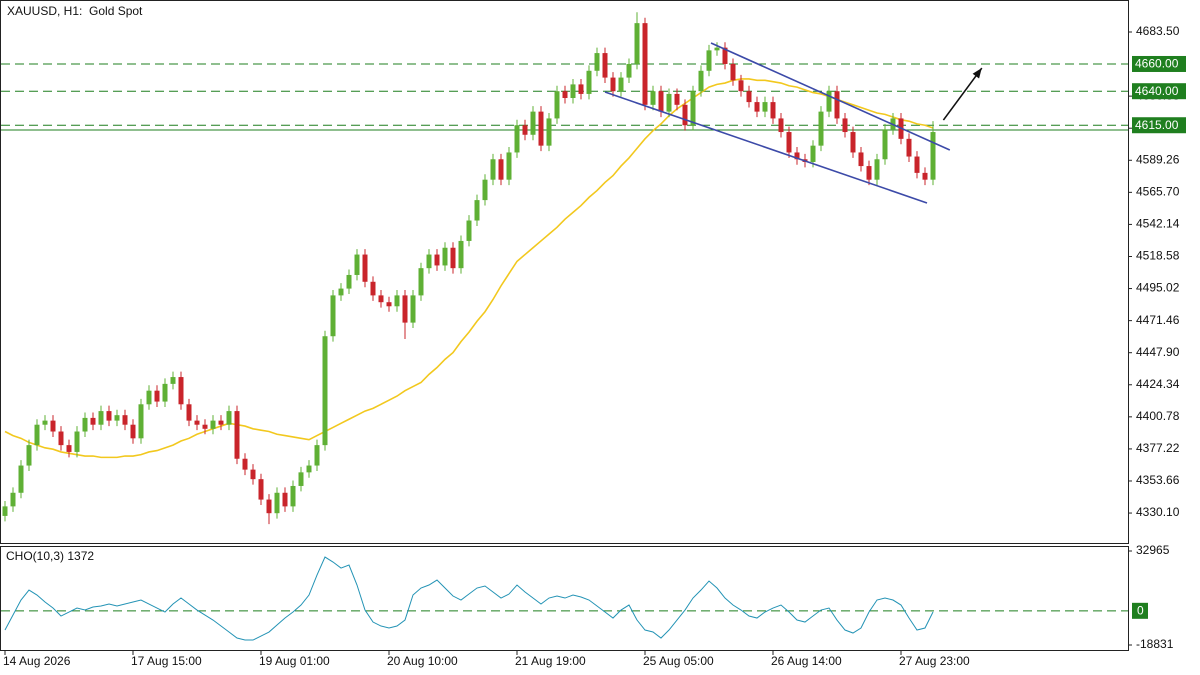 This screenshot has width=1200, height=675. What do you see at coordinates (166, 661) in the screenshot?
I see `x-tick-label: 17 Aug 15:00` at bounding box center [166, 661].